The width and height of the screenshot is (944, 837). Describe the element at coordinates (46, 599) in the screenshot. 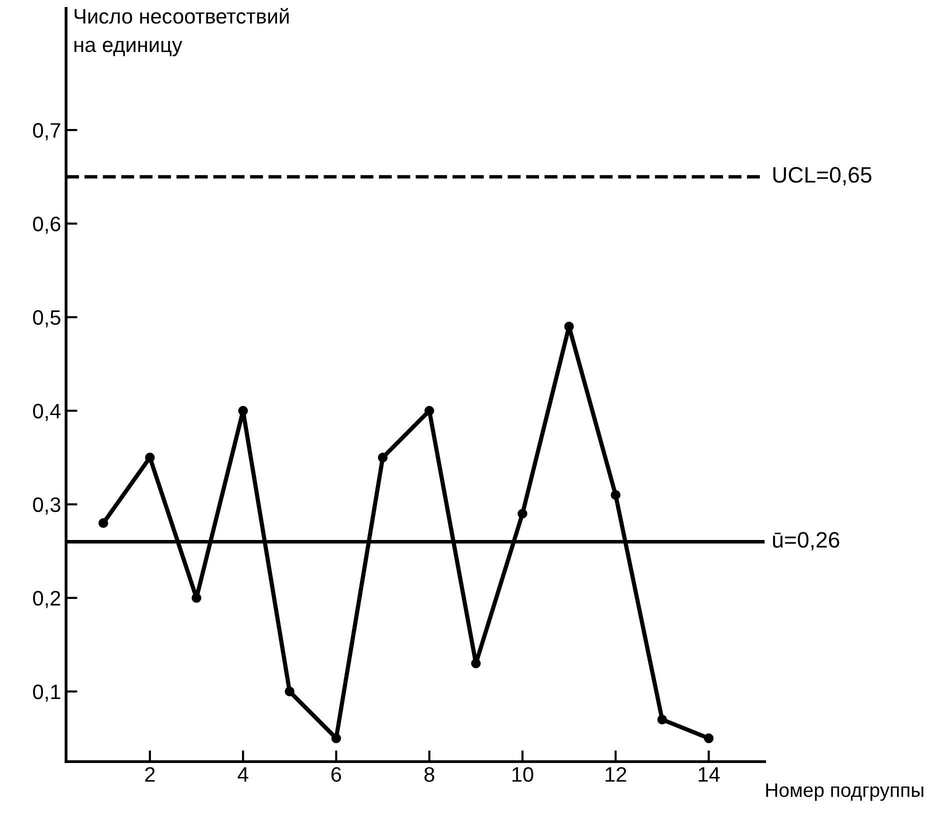

I see `y-tick-label: 0,2` at that location.